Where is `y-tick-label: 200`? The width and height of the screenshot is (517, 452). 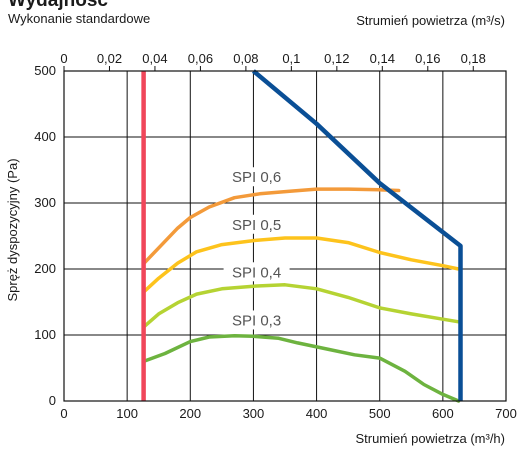 y-tick-label: 200 is located at coordinates (45, 268).